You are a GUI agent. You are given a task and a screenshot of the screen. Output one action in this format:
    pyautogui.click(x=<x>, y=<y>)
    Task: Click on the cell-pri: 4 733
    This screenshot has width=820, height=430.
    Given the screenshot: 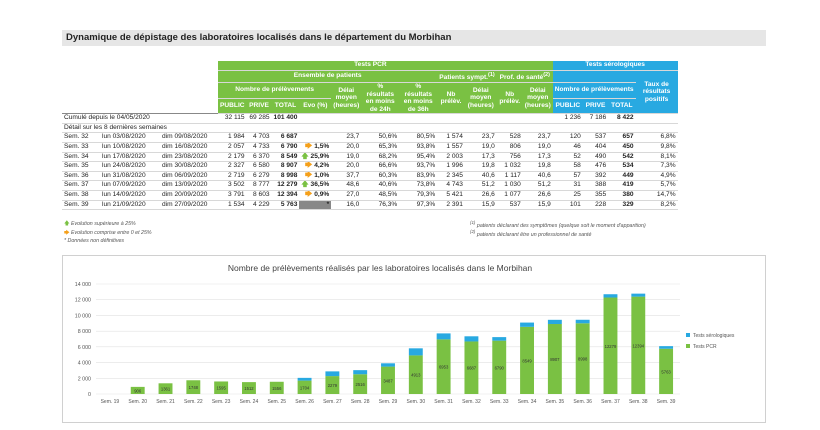 What is the action you would take?
    pyautogui.click(x=259, y=147)
    